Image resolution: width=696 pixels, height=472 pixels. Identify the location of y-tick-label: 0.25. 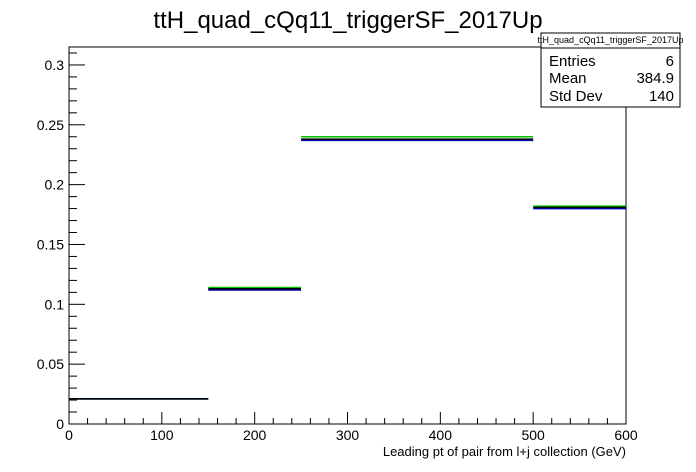
(50, 125).